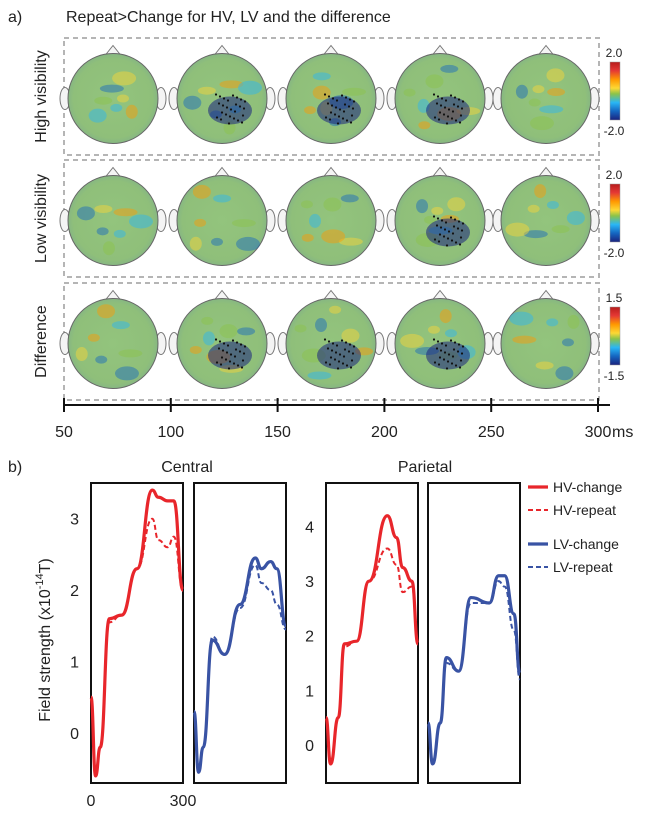 This screenshot has height=813, width=646. What do you see at coordinates (277, 432) in the screenshot?
I see `time-tick-label: 150` at bounding box center [277, 432].